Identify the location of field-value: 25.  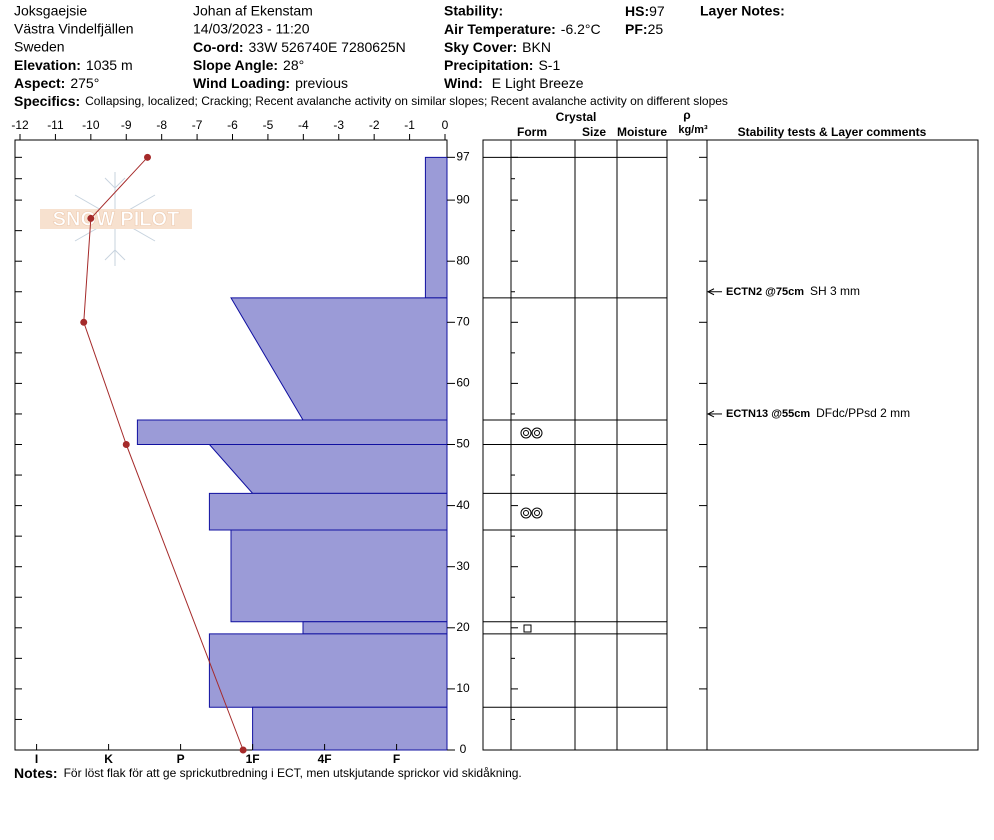
(656, 29).